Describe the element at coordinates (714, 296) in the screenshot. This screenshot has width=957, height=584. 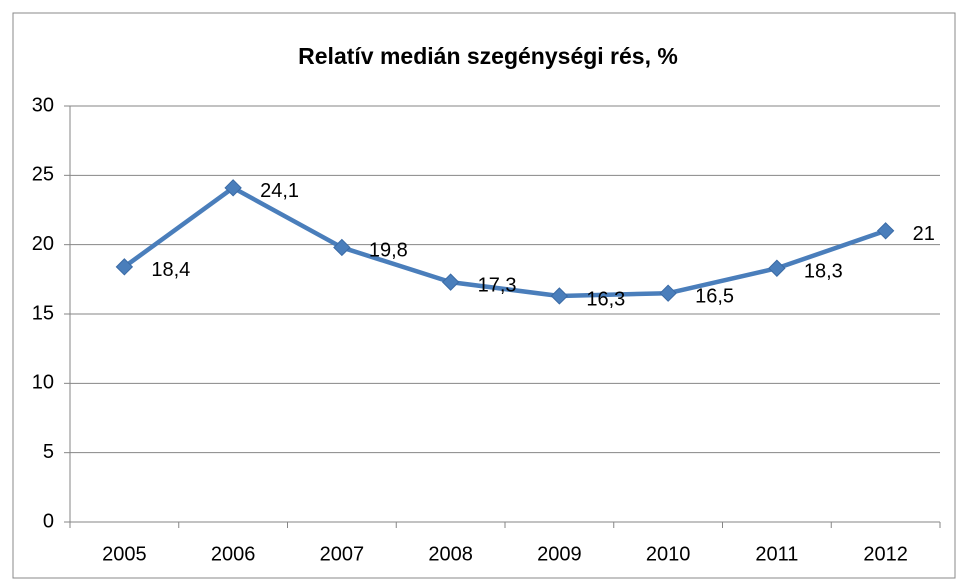
I see `data-label: 16,5` at that location.